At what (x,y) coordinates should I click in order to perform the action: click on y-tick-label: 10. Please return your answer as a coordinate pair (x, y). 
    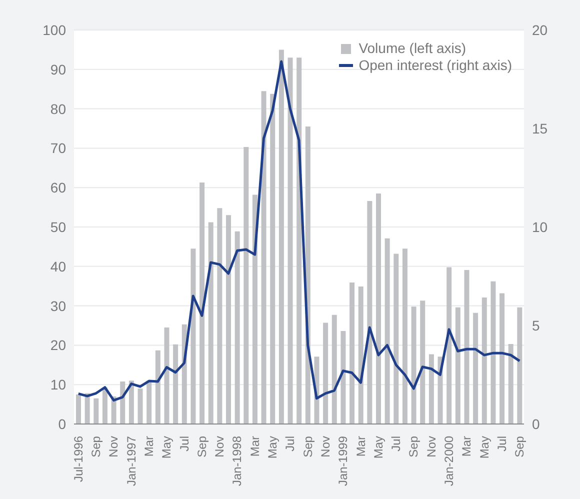
    Looking at the image, I should click on (58, 384).